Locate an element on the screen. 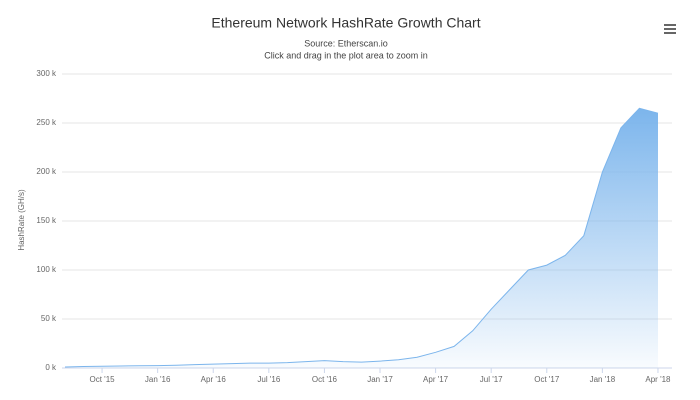 The height and width of the screenshot is (400, 700). x-tick-label: Oct '17 is located at coordinates (547, 379).